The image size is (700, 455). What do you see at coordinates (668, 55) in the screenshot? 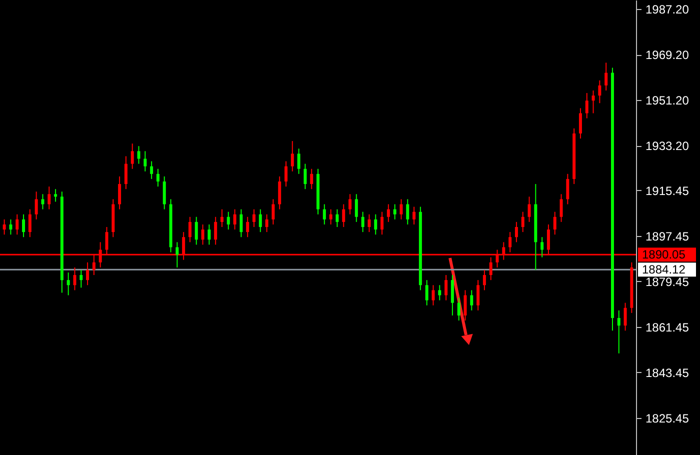
I see `y-tick-label: 1969.20` at bounding box center [668, 55].